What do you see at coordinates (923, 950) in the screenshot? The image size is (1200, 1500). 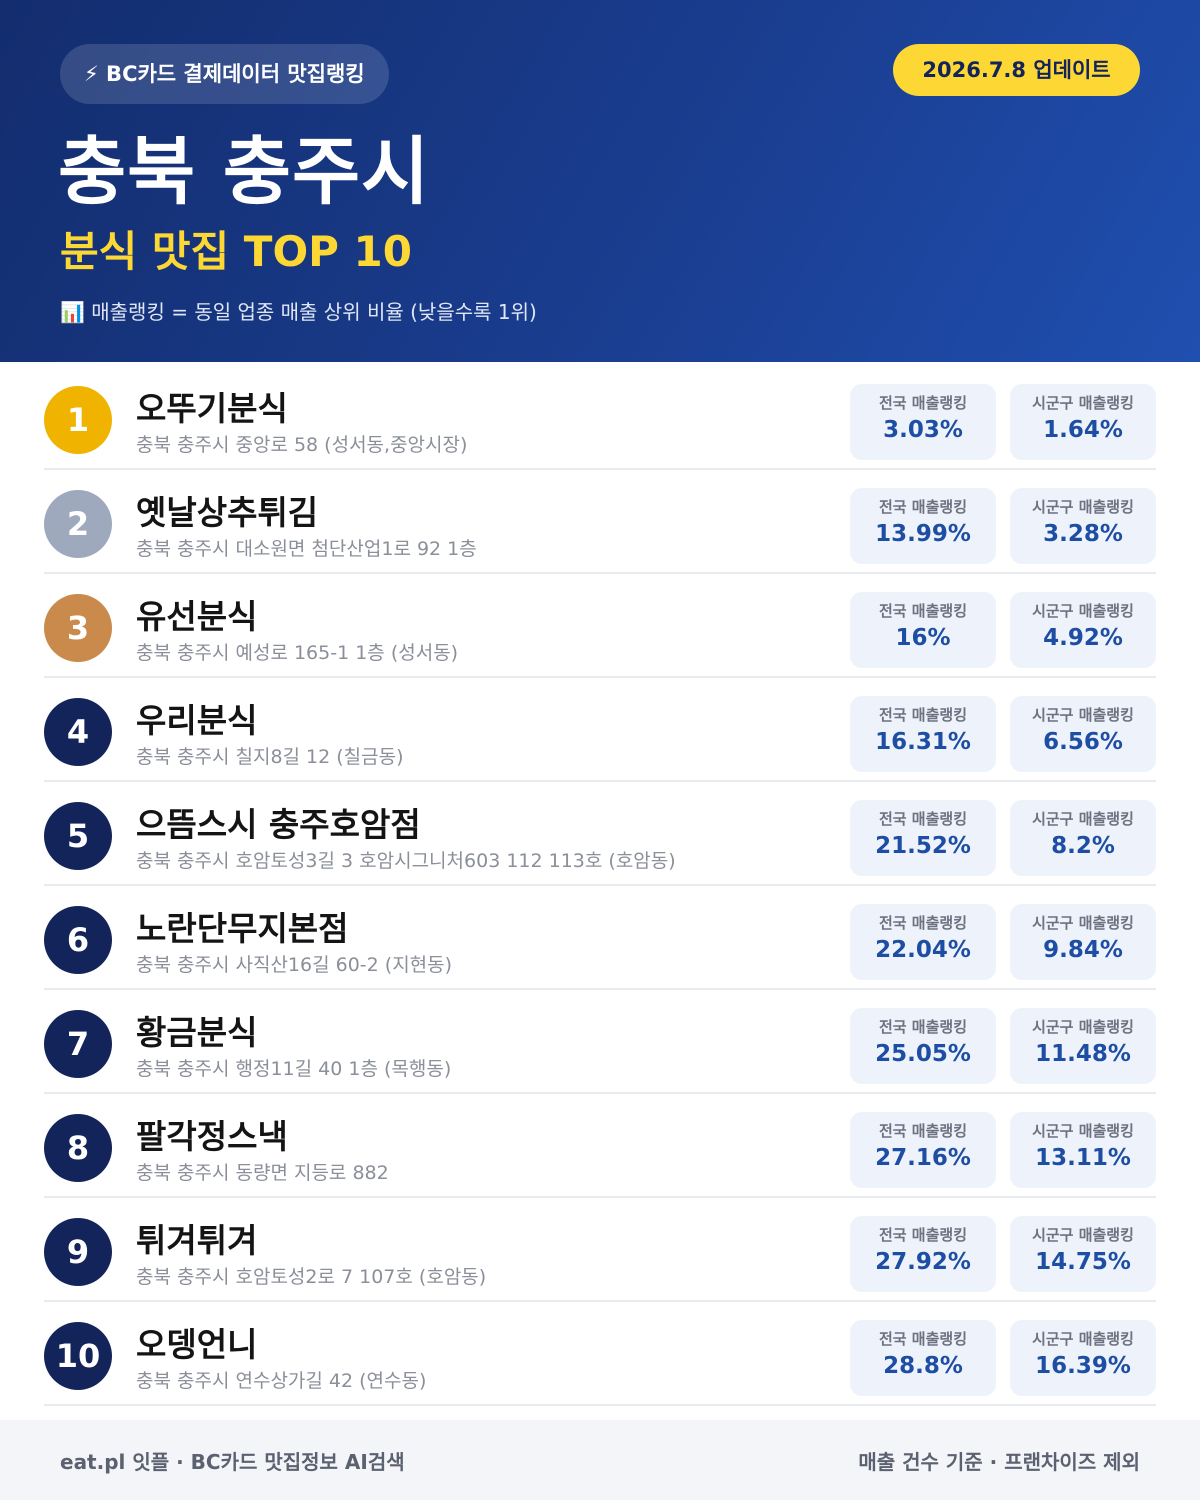 I see `national-rank-value: 22.04%` at bounding box center [923, 950].